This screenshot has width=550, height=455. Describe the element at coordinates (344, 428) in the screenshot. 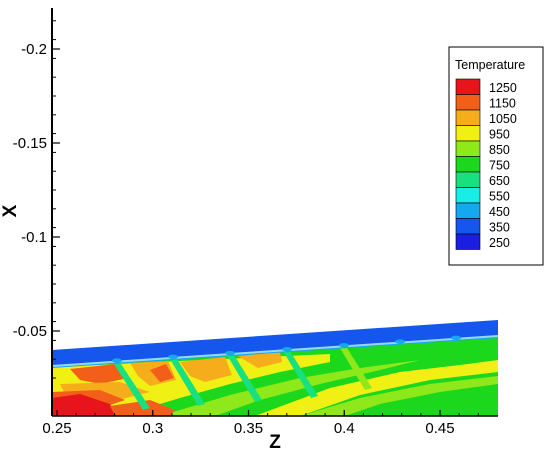

I see `x-tick-label: 0.4` at that location.